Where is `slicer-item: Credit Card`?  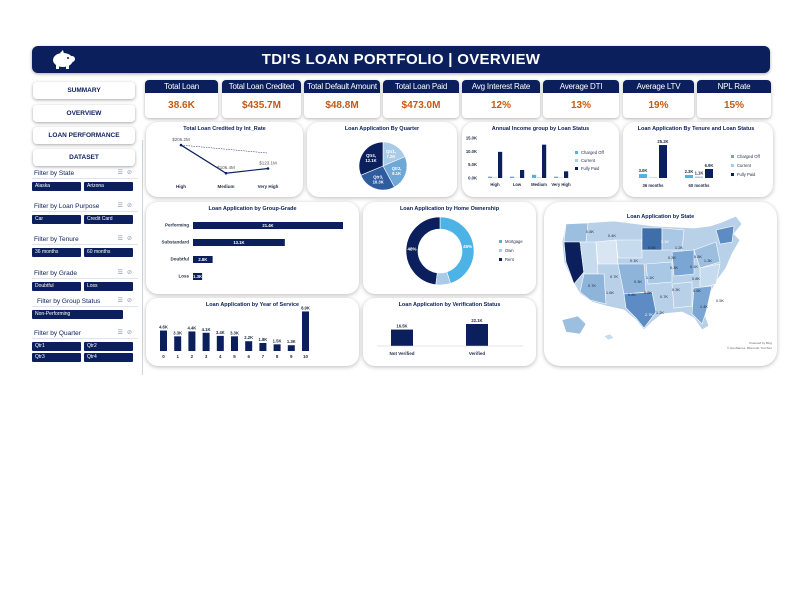
slicer-item: Credit Card is located at coordinates (108, 219).